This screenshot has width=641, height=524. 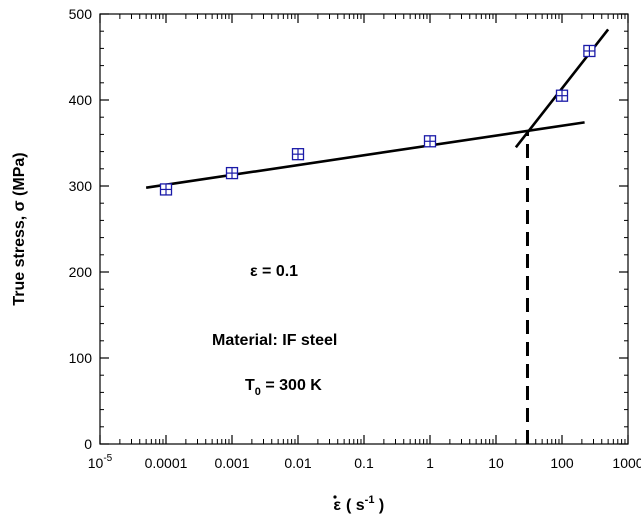 What do you see at coordinates (107, 458) in the screenshot?
I see `x-tick-label-exp: -5` at bounding box center [107, 458].